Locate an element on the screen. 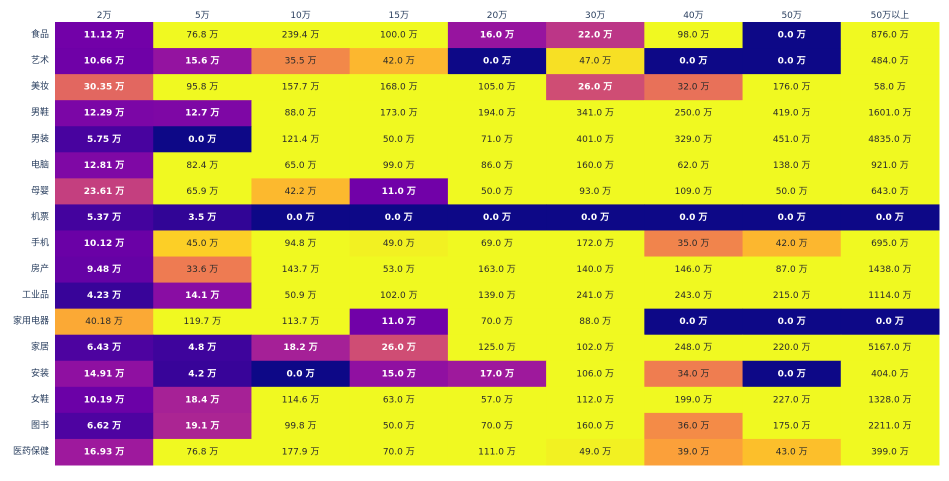  cell-label: 6.62 万 is located at coordinates (104, 425).